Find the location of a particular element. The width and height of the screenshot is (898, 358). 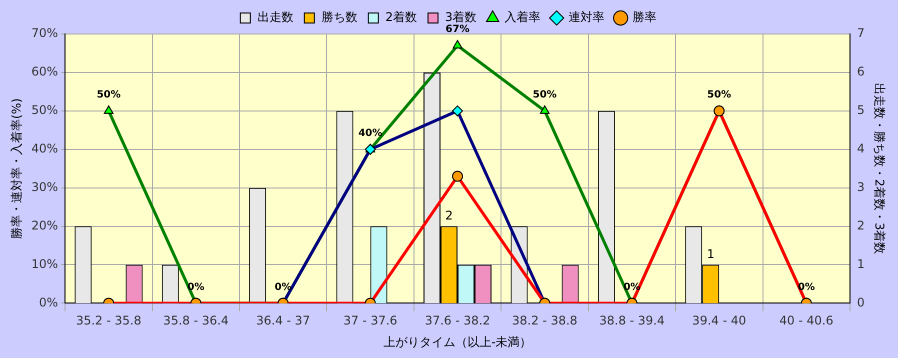

x-tick-label: 38.2 - 38.8 is located at coordinates (545, 321).